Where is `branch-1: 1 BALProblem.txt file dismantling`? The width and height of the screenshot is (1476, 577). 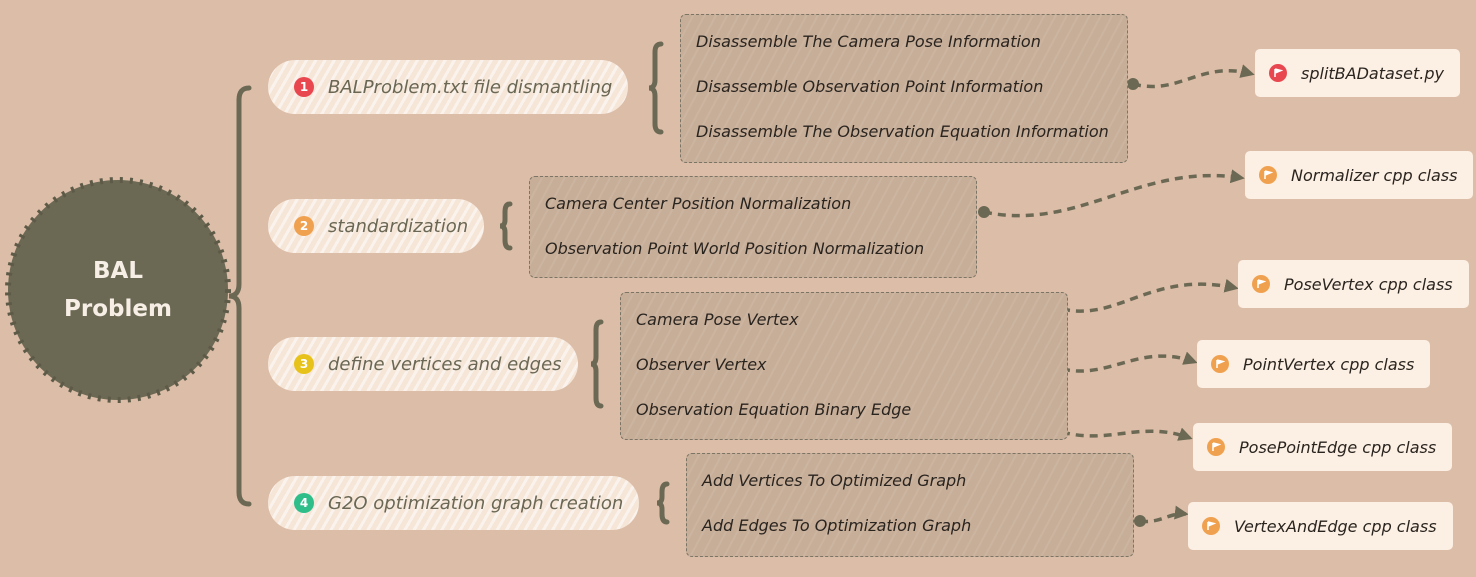
branch-1: 1 BALProblem.txt file dismantling is located at coordinates (448, 87).